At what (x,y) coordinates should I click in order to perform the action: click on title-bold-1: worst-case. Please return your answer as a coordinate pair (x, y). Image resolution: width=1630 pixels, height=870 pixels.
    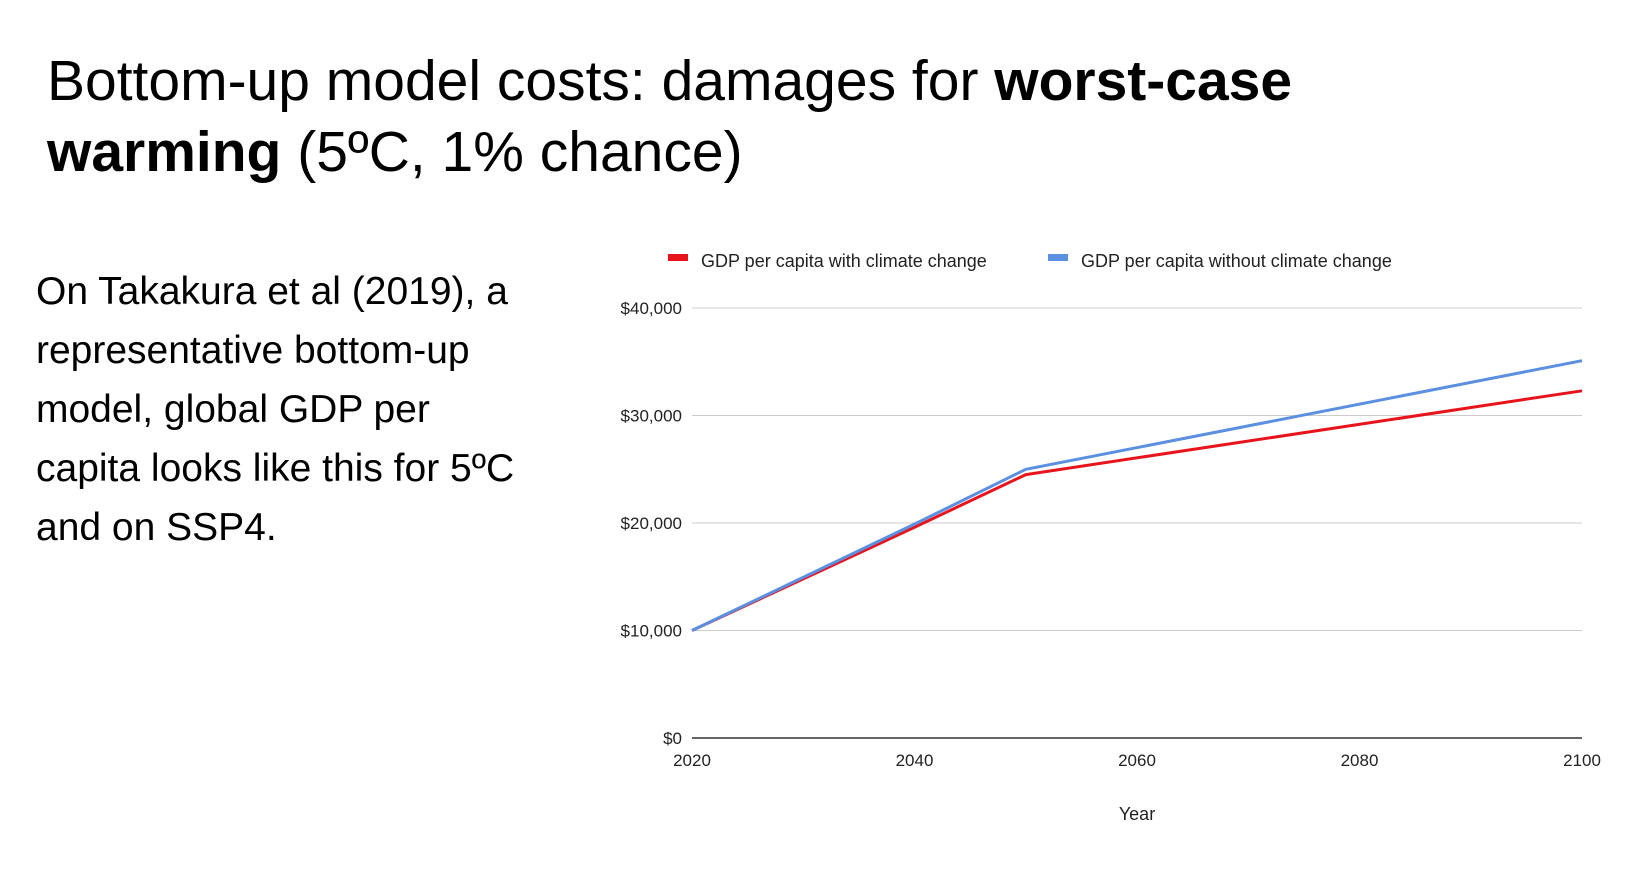
    Looking at the image, I should click on (1143, 81).